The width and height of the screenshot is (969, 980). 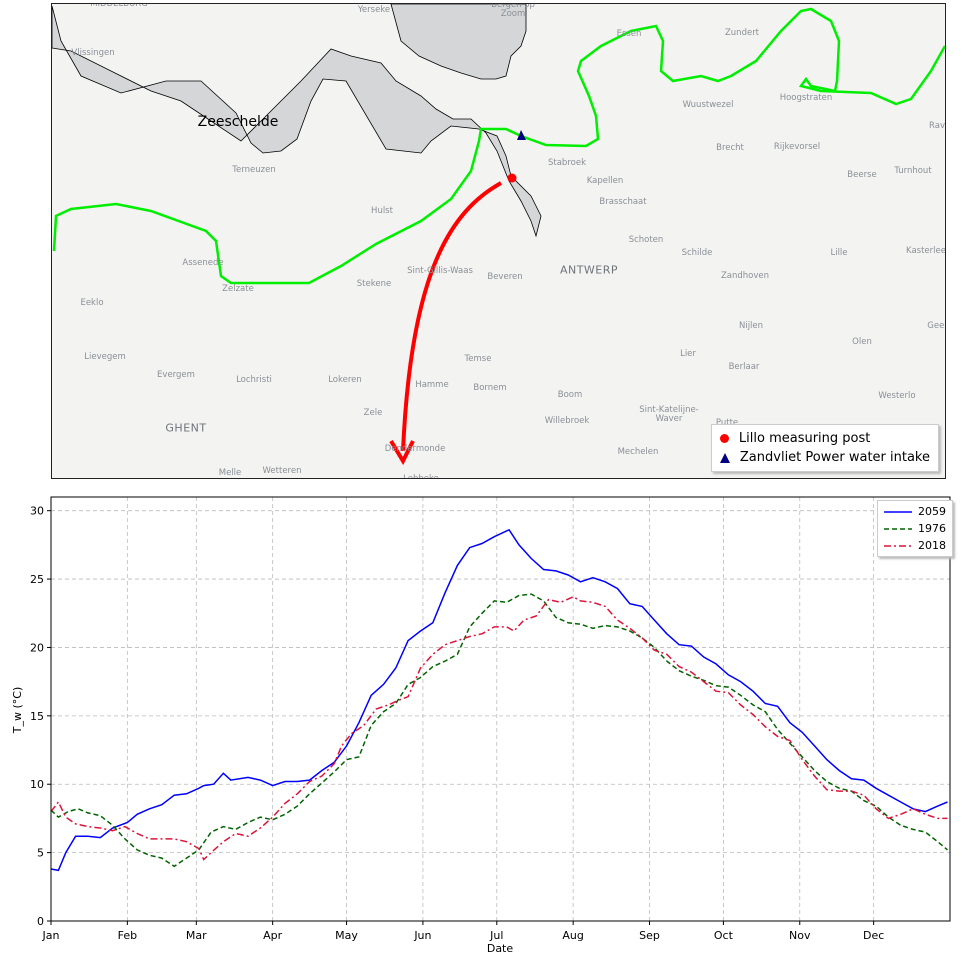 What do you see at coordinates (273, 935) in the screenshot?
I see `x-tick-label: Apr` at bounding box center [273, 935].